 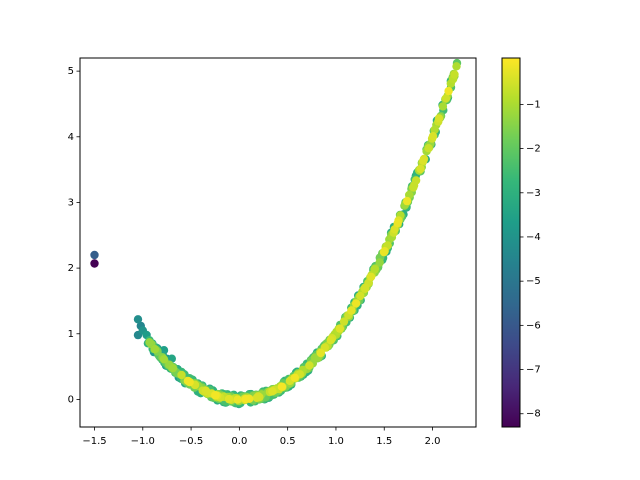 What do you see at coordinates (511, 242) in the screenshot?
I see `colorbar` at bounding box center [511, 242].